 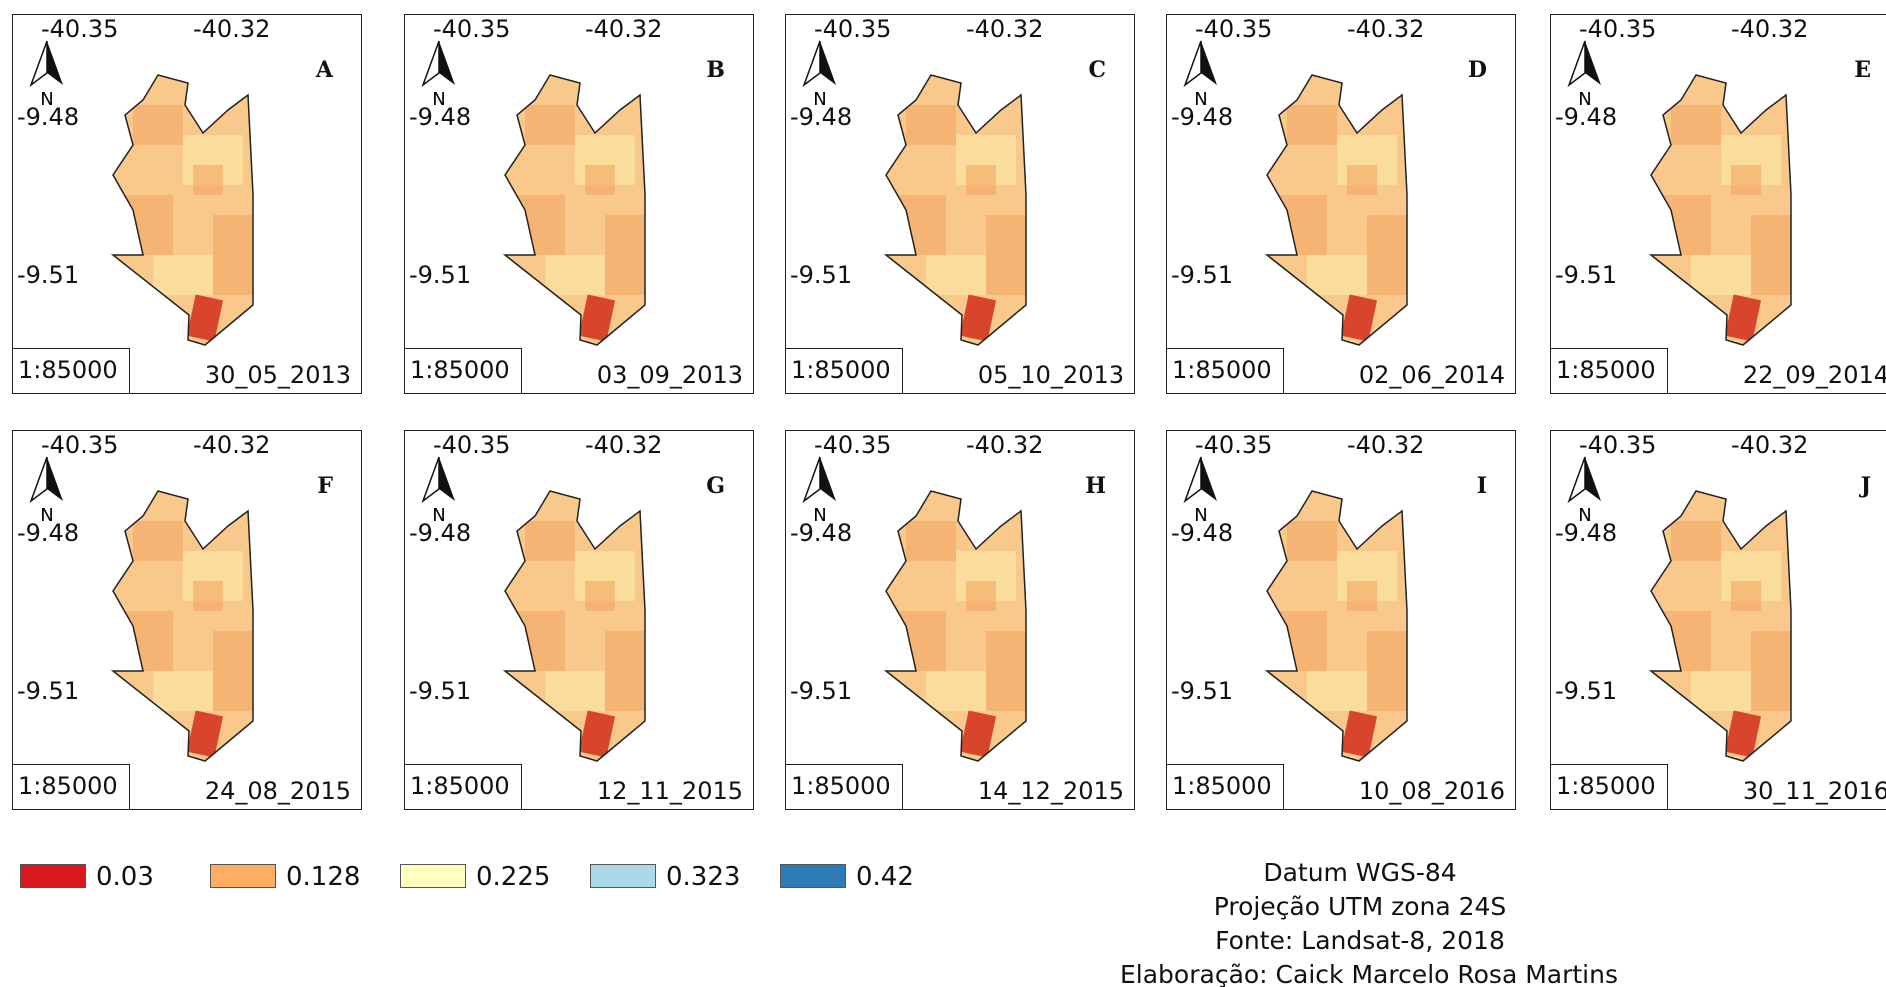 I want to click on panel-date: 03_09_2013, so click(x=669, y=375).